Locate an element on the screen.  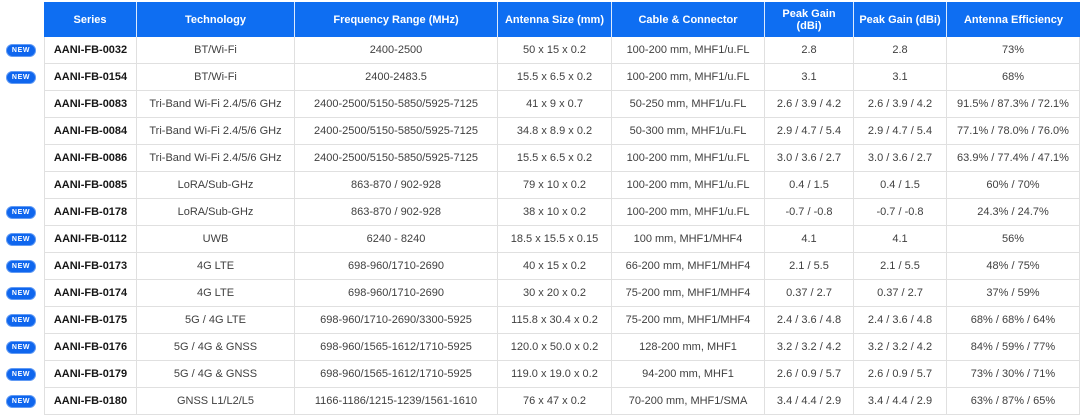
cell-peak-gain-1: 2.6 / 0.9 / 5.7 is located at coordinates (809, 374).